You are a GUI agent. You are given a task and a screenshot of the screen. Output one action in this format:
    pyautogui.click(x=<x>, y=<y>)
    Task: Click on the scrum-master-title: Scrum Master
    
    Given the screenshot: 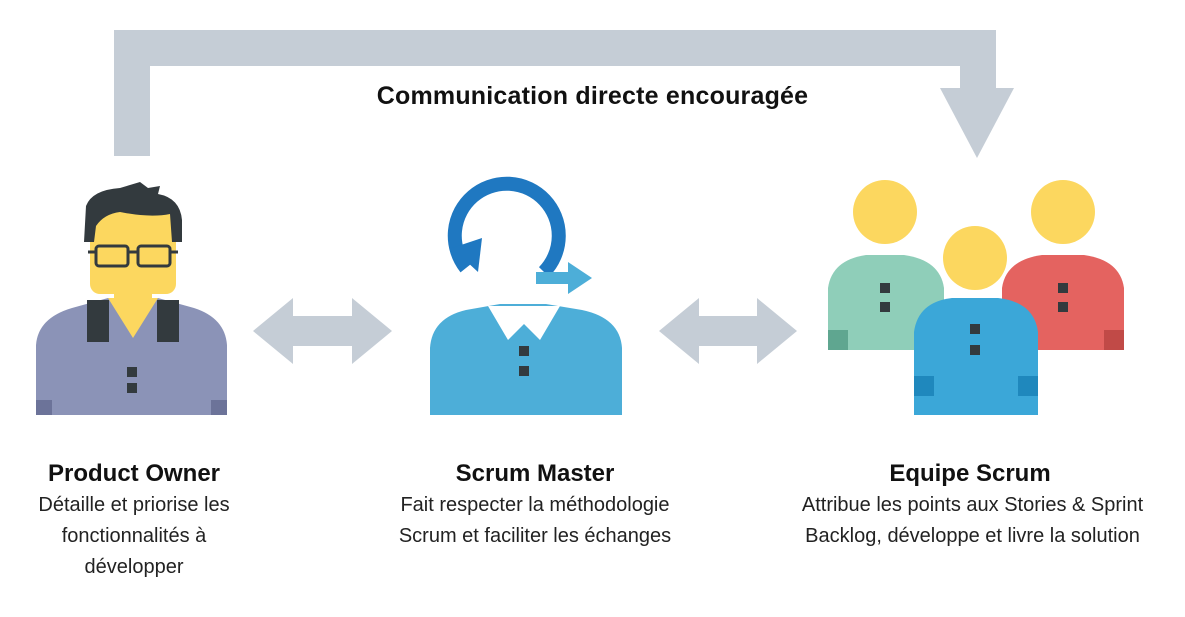 What is the action you would take?
    pyautogui.click(x=535, y=473)
    